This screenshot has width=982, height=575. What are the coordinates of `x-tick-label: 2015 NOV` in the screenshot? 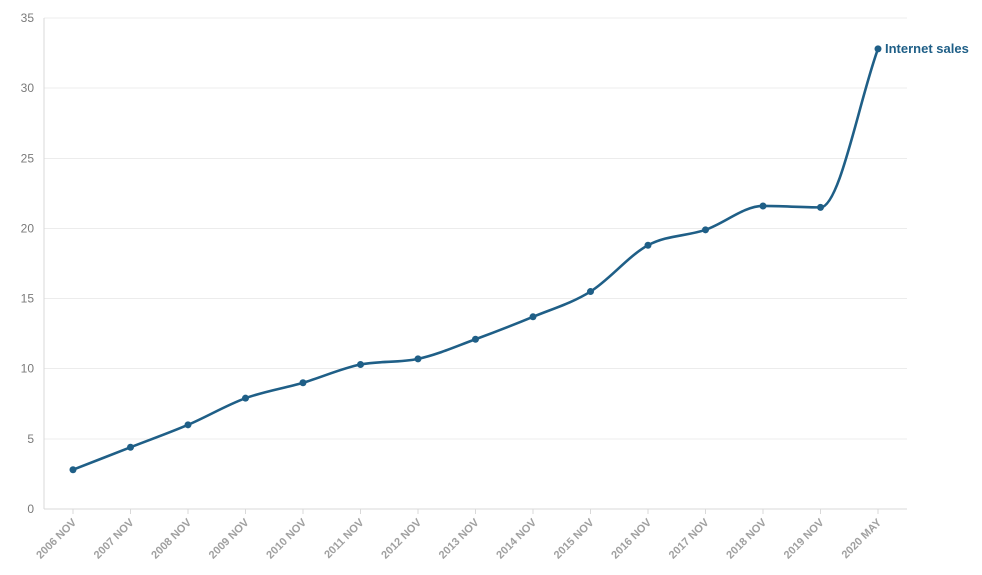 It's located at (574, 538).